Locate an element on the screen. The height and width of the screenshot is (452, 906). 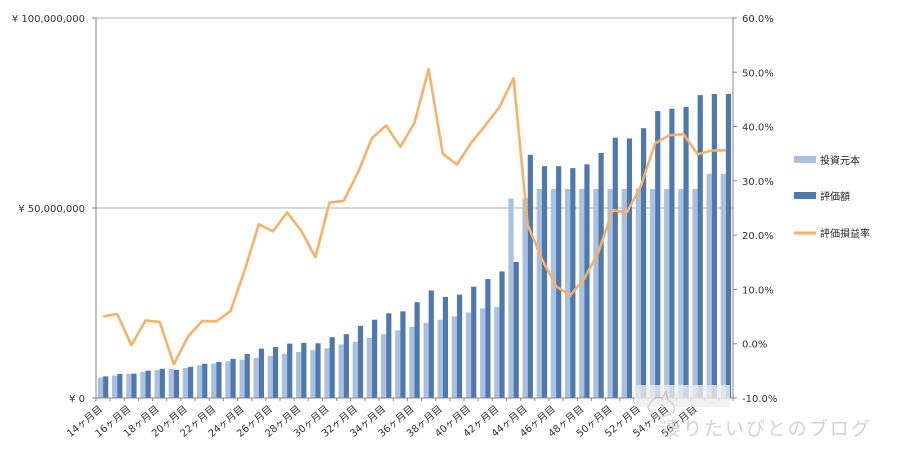
y-right-tick-label: 60.0% is located at coordinates (758, 19).